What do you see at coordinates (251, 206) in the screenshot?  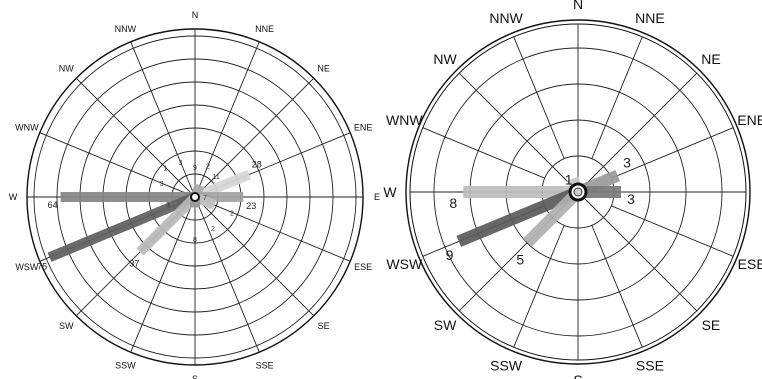 I see `bar-value-e: 23` at bounding box center [251, 206].